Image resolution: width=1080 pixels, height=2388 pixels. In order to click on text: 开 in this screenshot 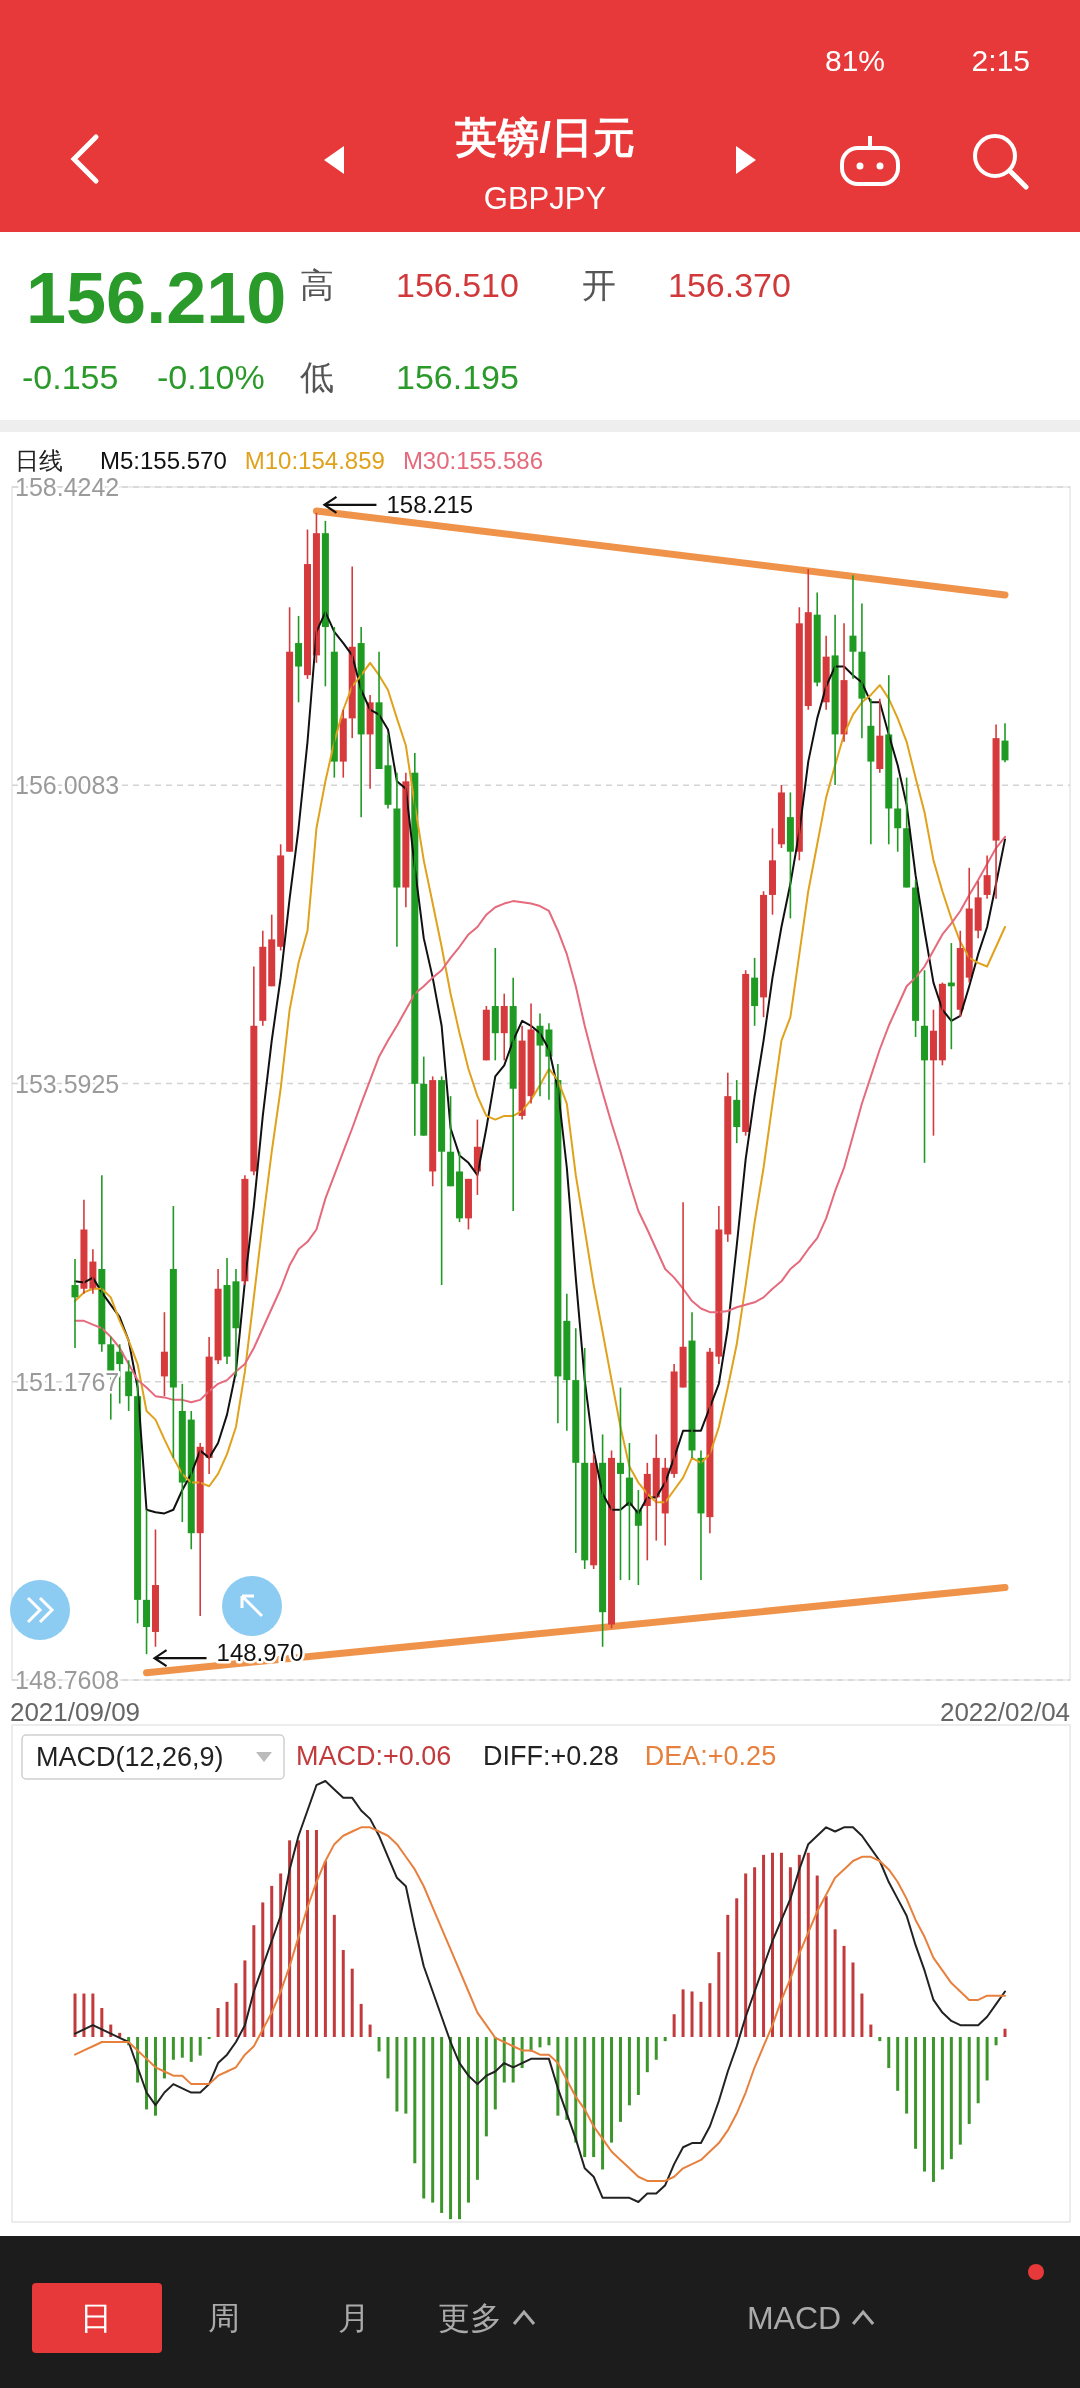, I will do `click(599, 285)`.